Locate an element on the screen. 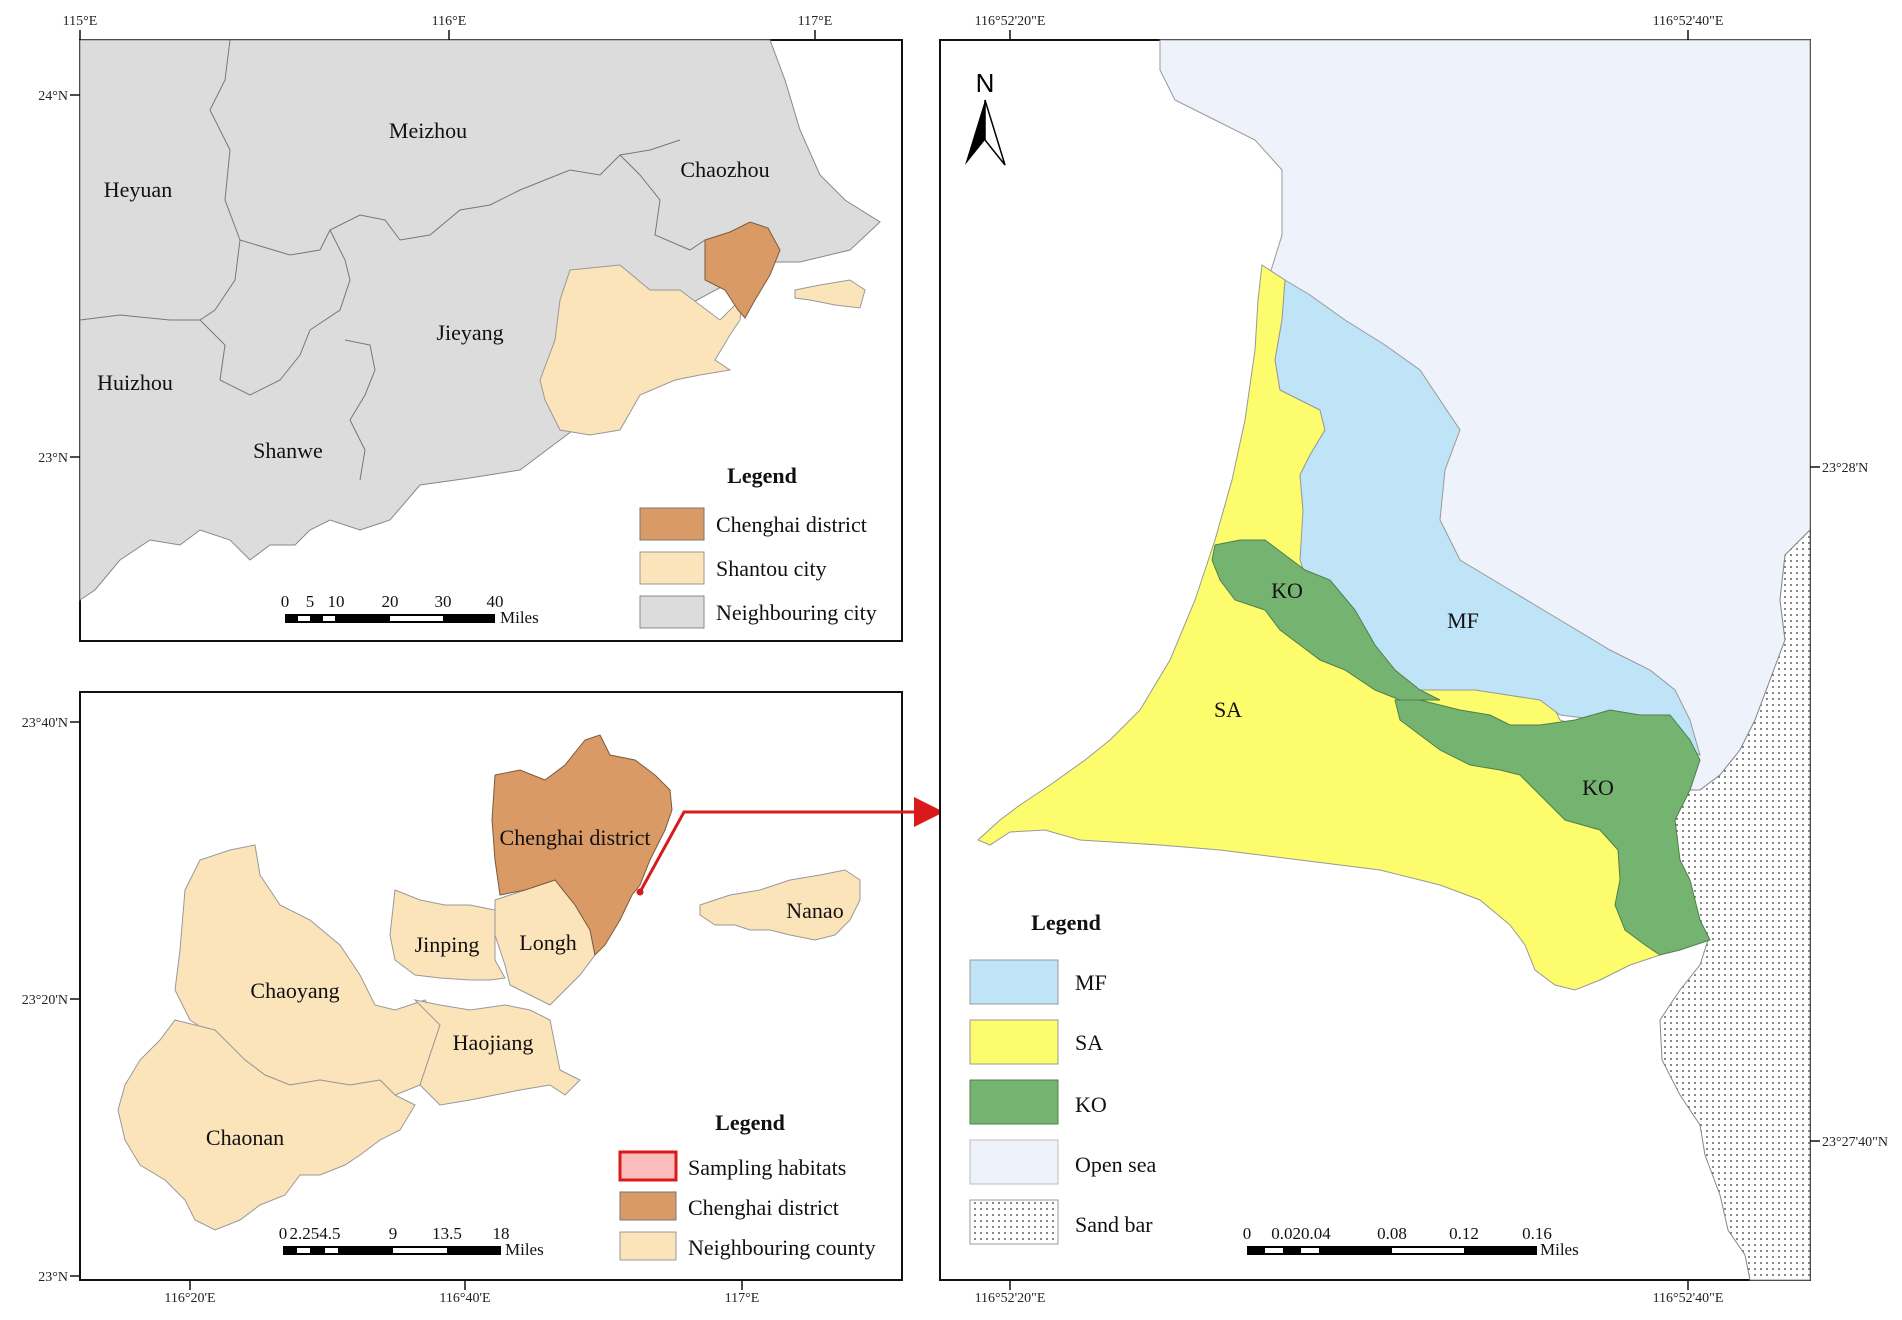  county-jinping is located at coordinates (447, 935).